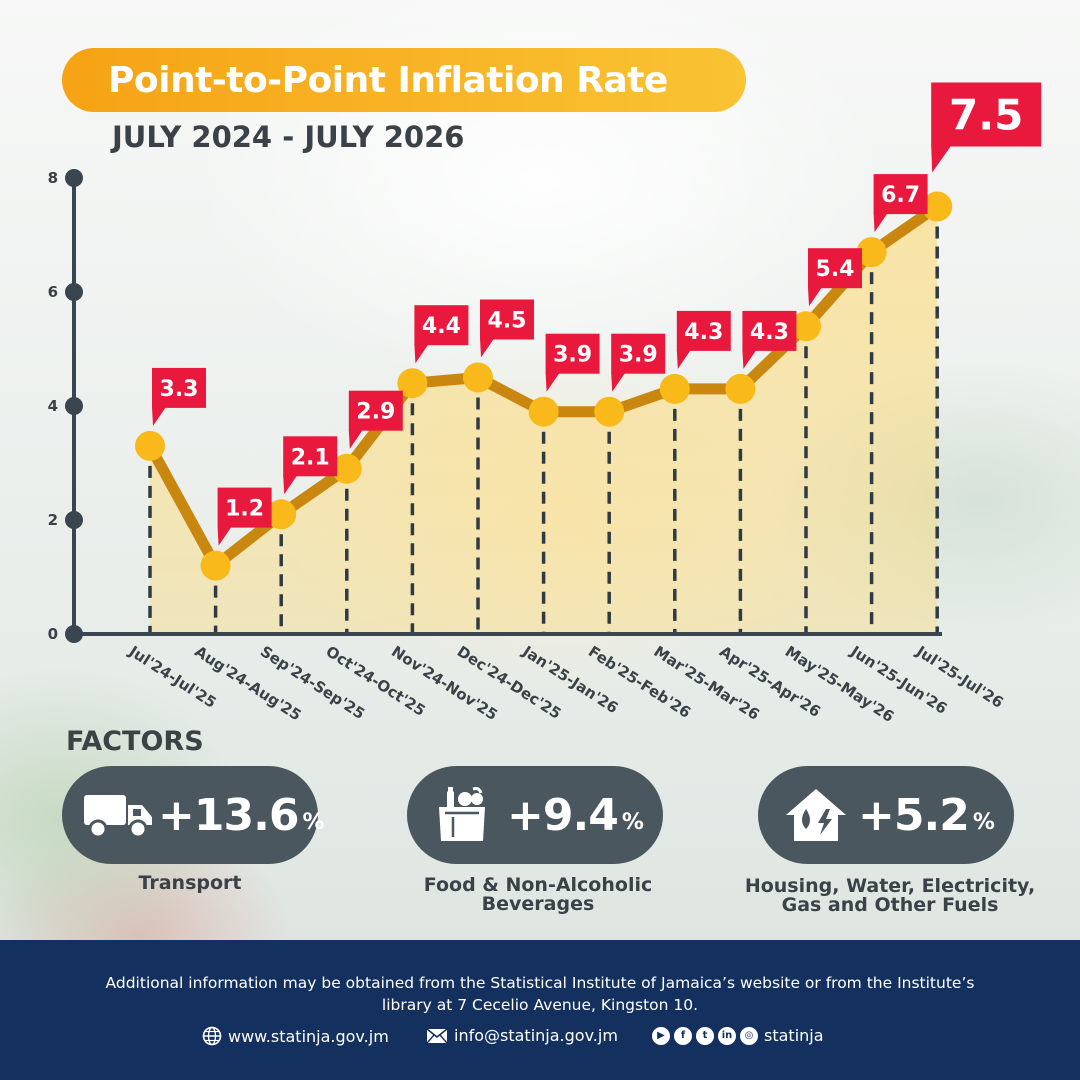 This screenshot has width=1080, height=1080. What do you see at coordinates (538, 885) in the screenshot?
I see `factor-food-label-line1: Food & Non-Alcoholic` at bounding box center [538, 885].